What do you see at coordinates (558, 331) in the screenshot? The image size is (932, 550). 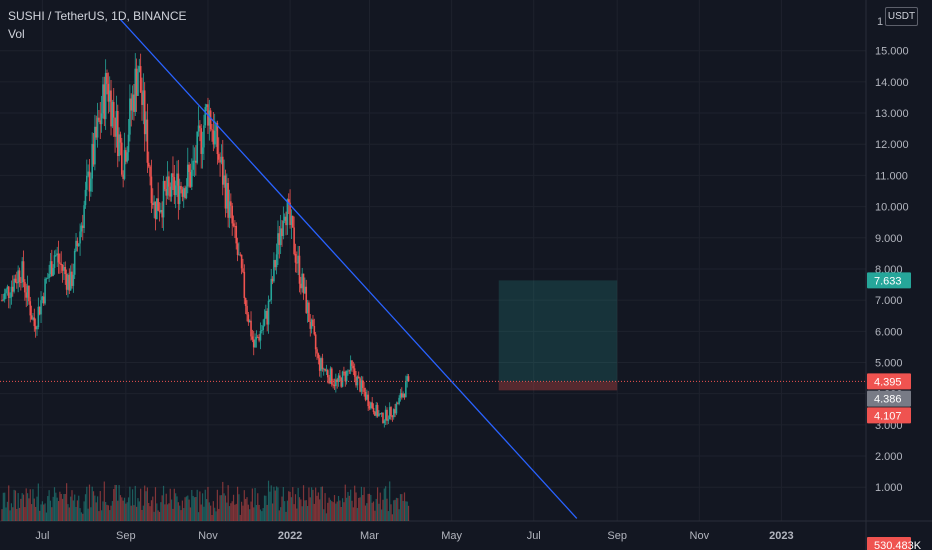 I see `profit-zone` at bounding box center [558, 331].